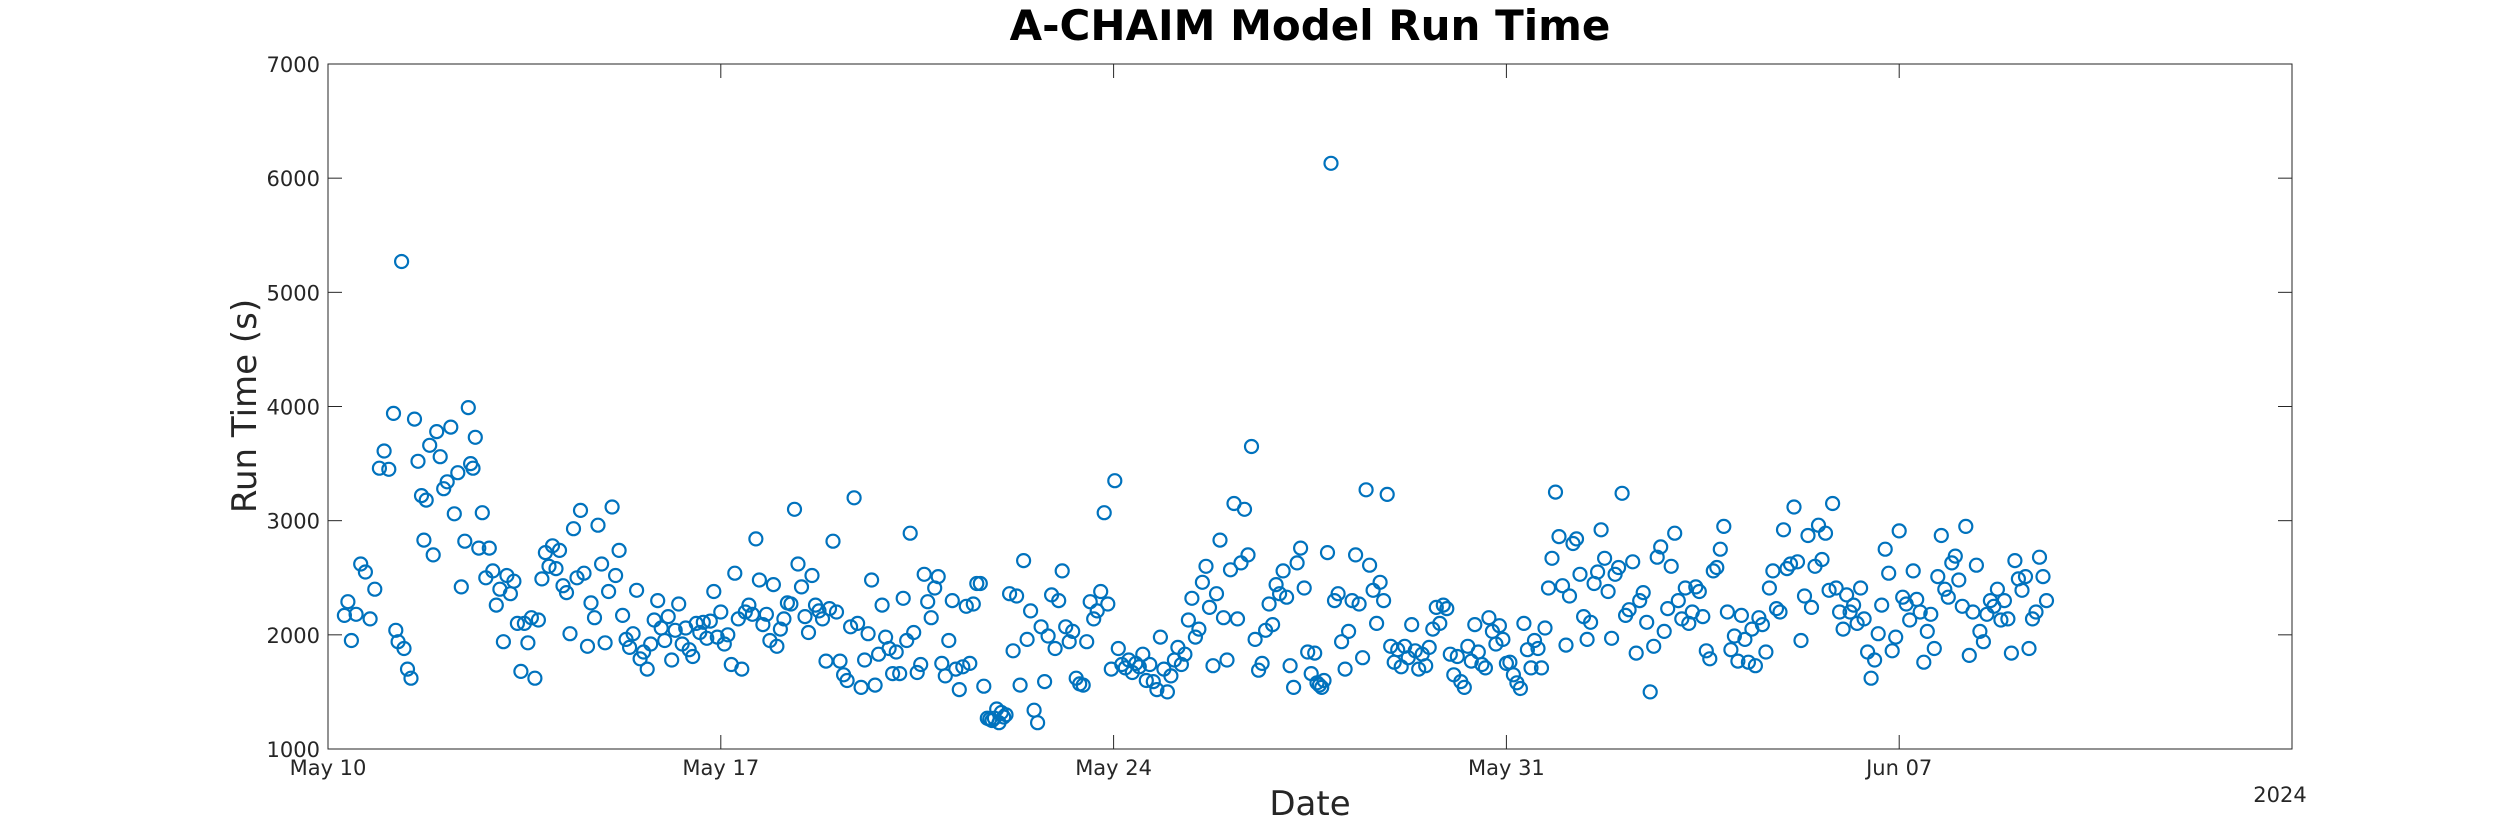  What do you see at coordinates (1310, 25) in the screenshot?
I see `chart-title: A-CHAIM Model Run Time` at bounding box center [1310, 25].